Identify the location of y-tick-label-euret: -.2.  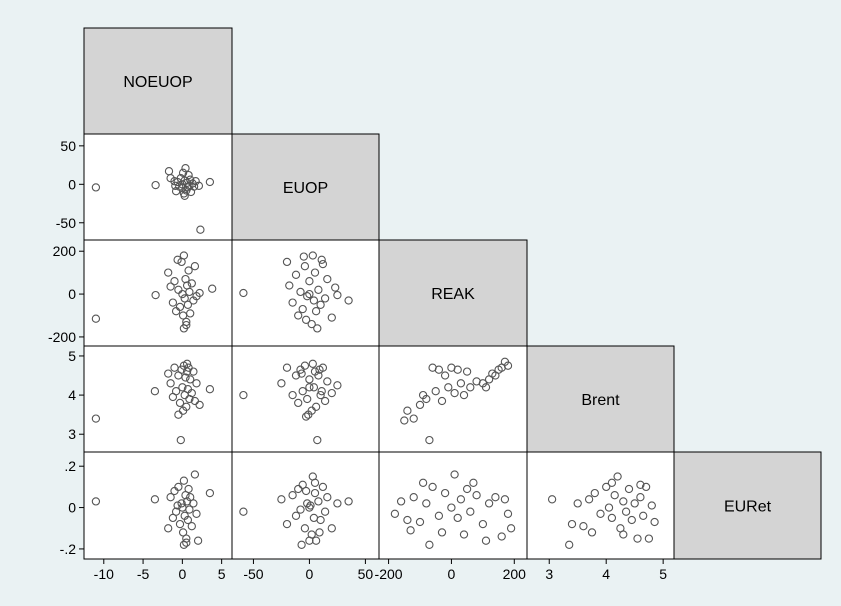
(68, 549).